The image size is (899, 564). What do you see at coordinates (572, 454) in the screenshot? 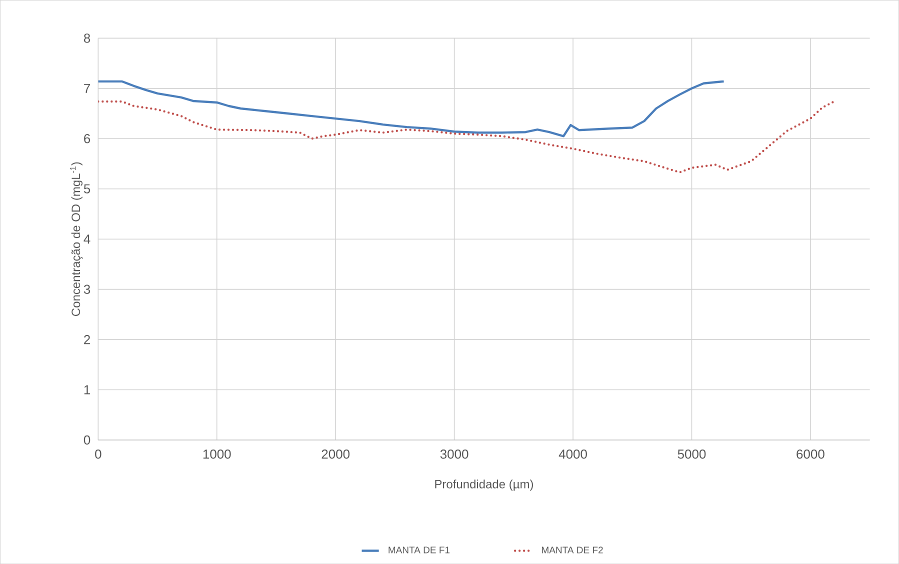
I see `x-tick-label: 4000` at bounding box center [572, 454].